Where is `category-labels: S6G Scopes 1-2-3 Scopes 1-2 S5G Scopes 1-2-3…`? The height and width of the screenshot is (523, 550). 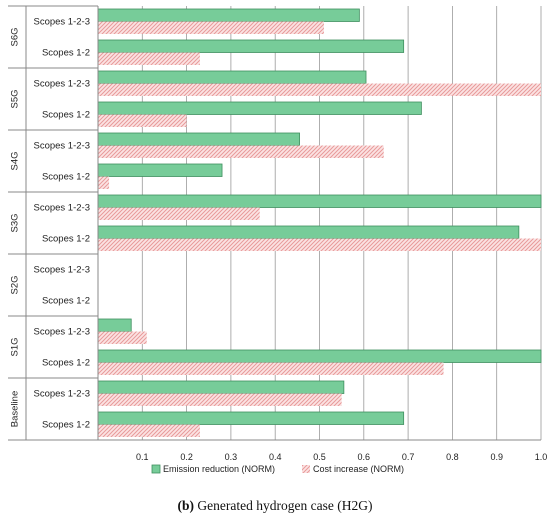
category-labels: S6G Scopes 1-2-3 Scopes 1-2 S5G Scopes 1-2-3… is located at coordinates (50, 224).